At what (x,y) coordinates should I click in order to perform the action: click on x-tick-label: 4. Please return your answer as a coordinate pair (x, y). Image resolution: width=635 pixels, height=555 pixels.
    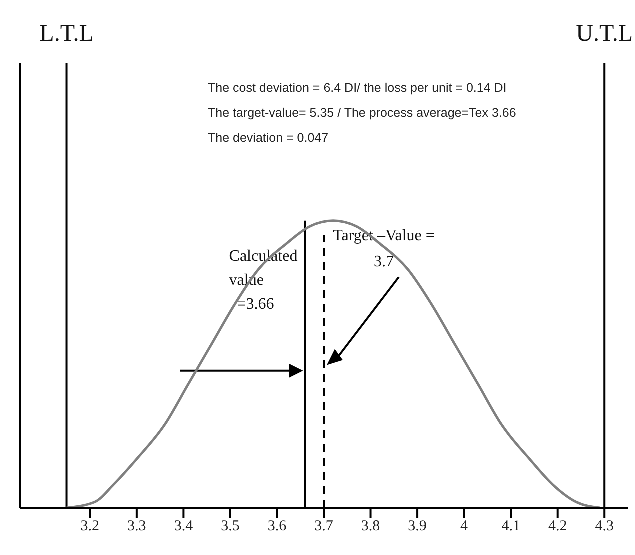
    Looking at the image, I should click on (464, 526).